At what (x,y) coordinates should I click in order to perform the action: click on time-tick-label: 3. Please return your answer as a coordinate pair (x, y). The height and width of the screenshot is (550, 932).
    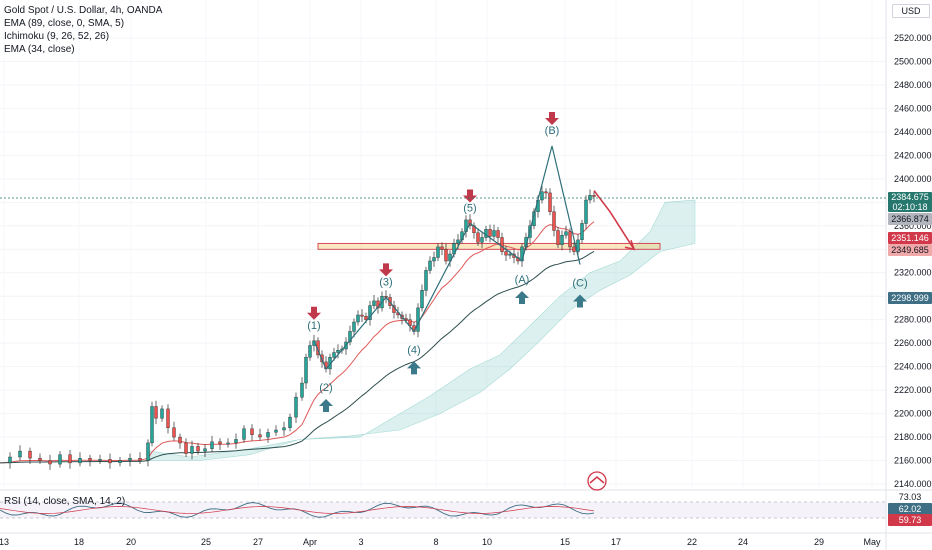
    Looking at the image, I should click on (360, 542).